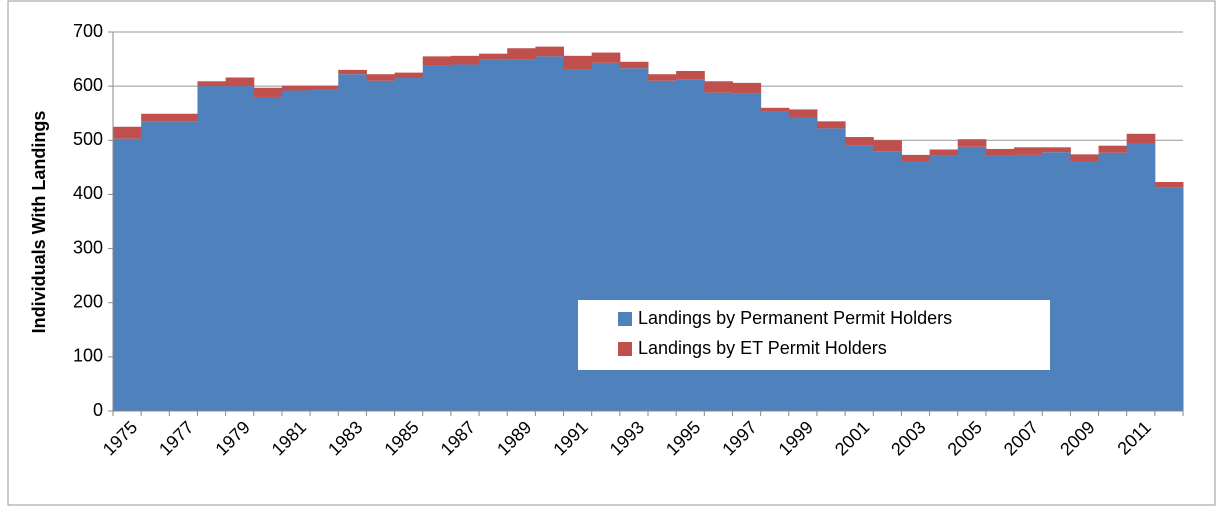  What do you see at coordinates (88, 85) in the screenshot?
I see `y-tick-label: 600` at bounding box center [88, 85].